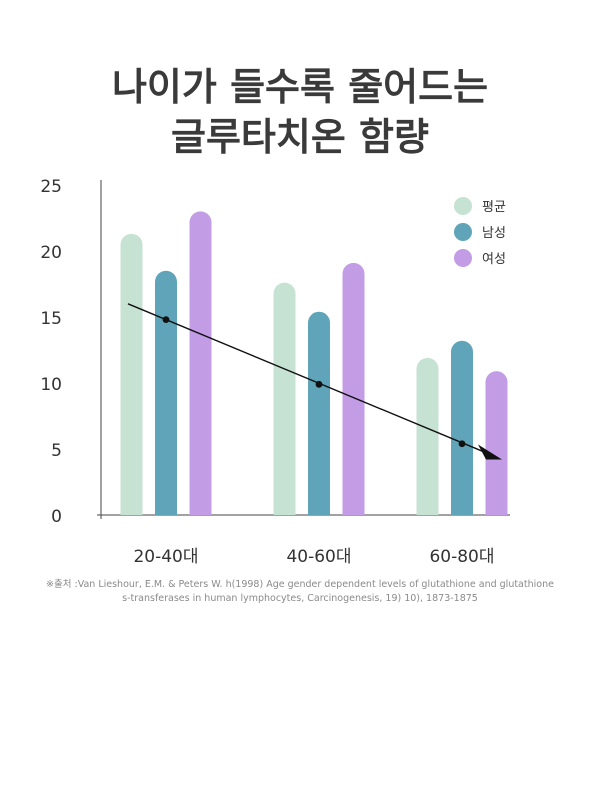 This screenshot has height=807, width=600. I want to click on y-tick-label: 20, so click(51, 253).